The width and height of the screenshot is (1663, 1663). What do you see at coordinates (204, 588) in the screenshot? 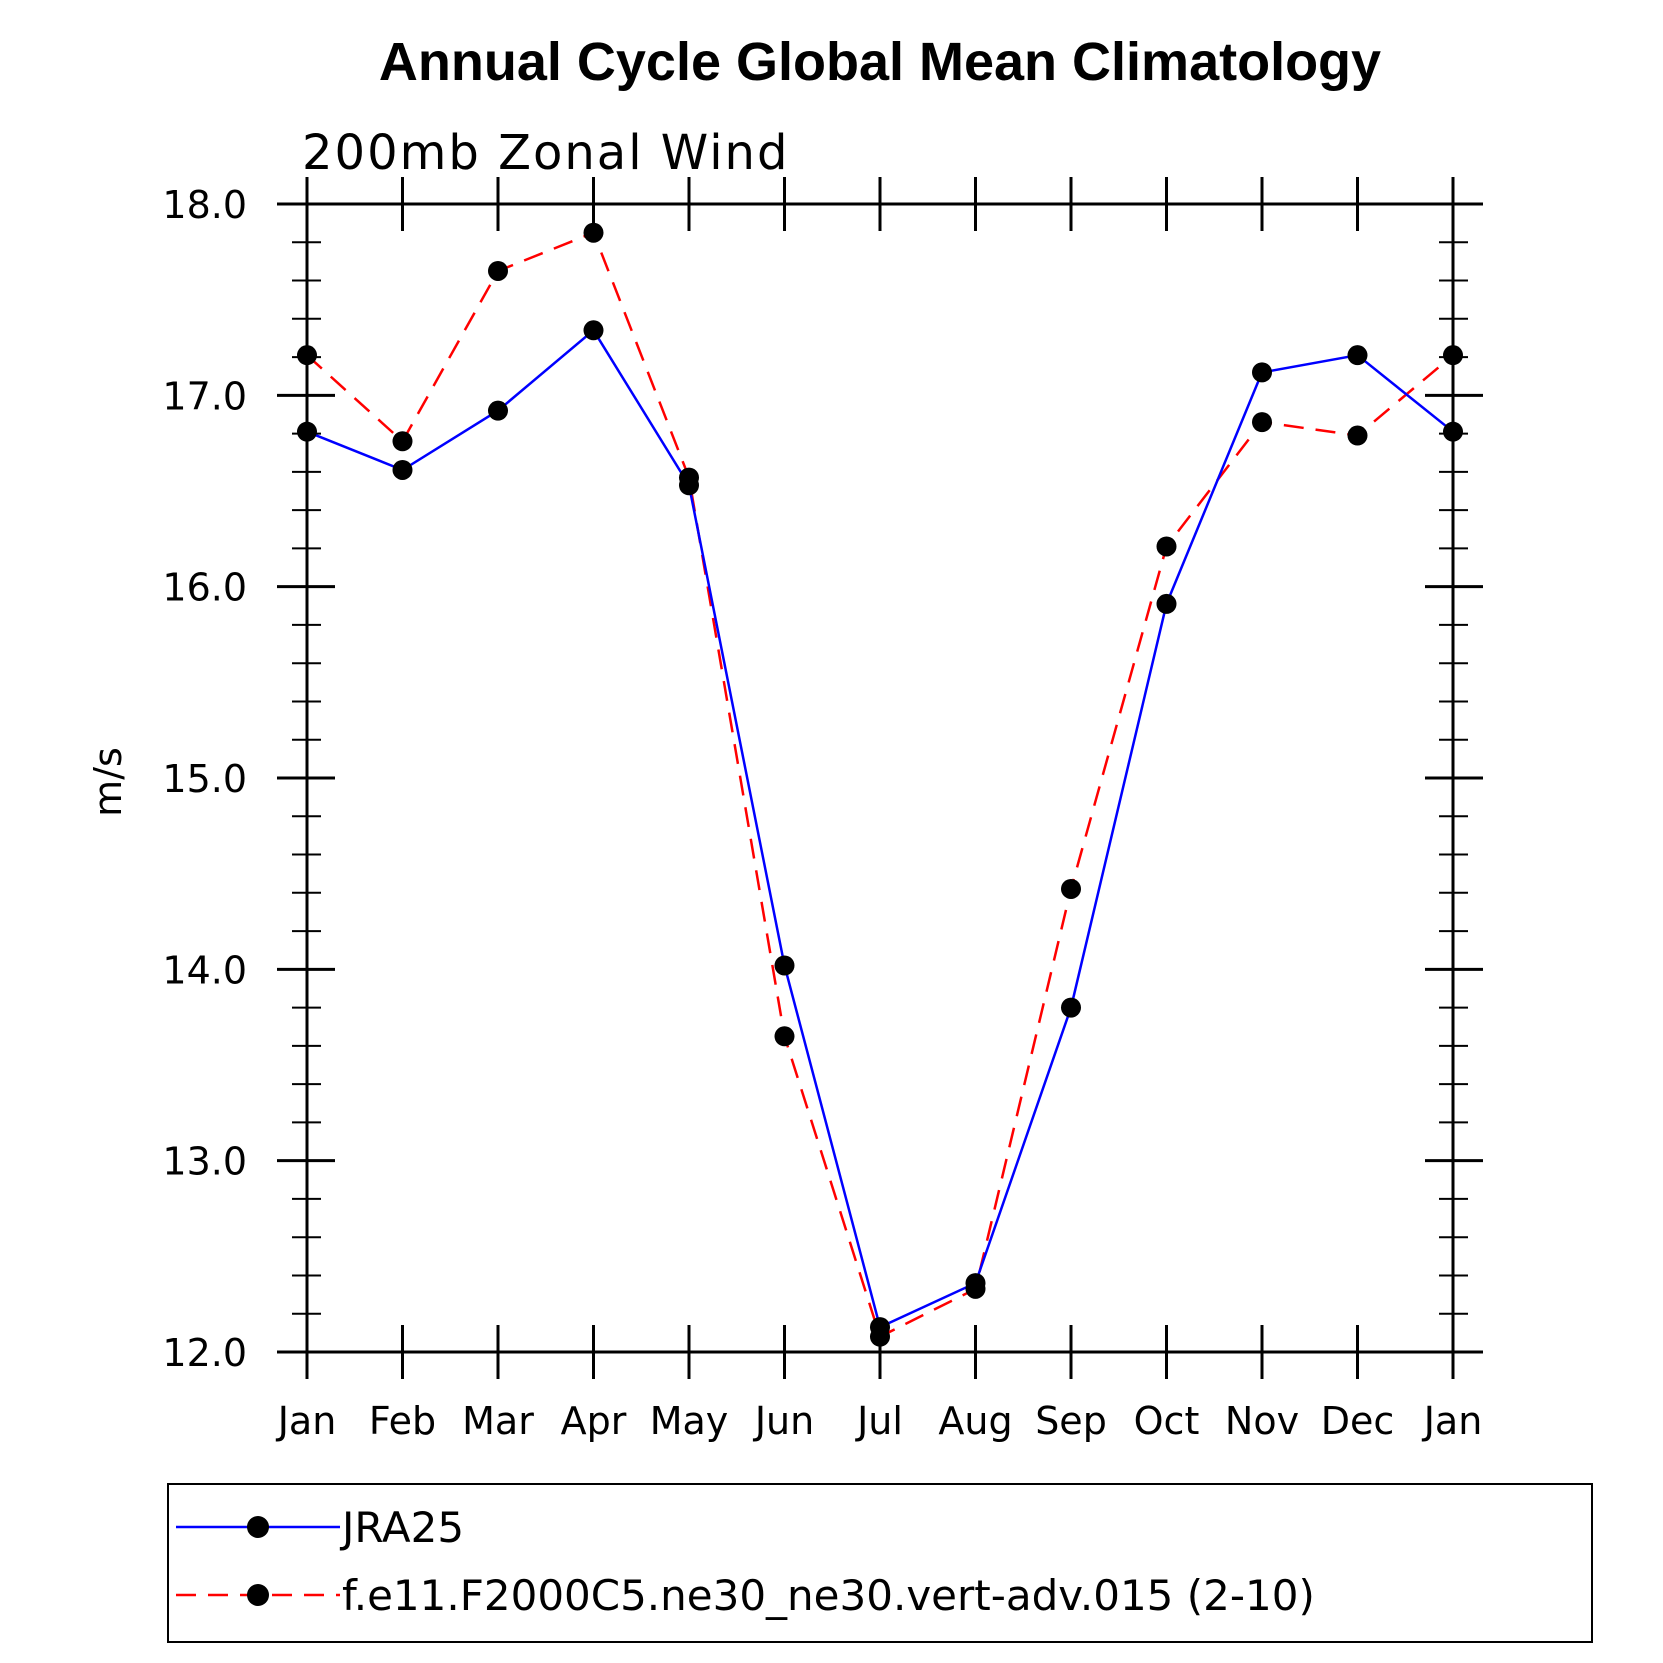
I see `y-tick-label: 16.0` at bounding box center [204, 588].